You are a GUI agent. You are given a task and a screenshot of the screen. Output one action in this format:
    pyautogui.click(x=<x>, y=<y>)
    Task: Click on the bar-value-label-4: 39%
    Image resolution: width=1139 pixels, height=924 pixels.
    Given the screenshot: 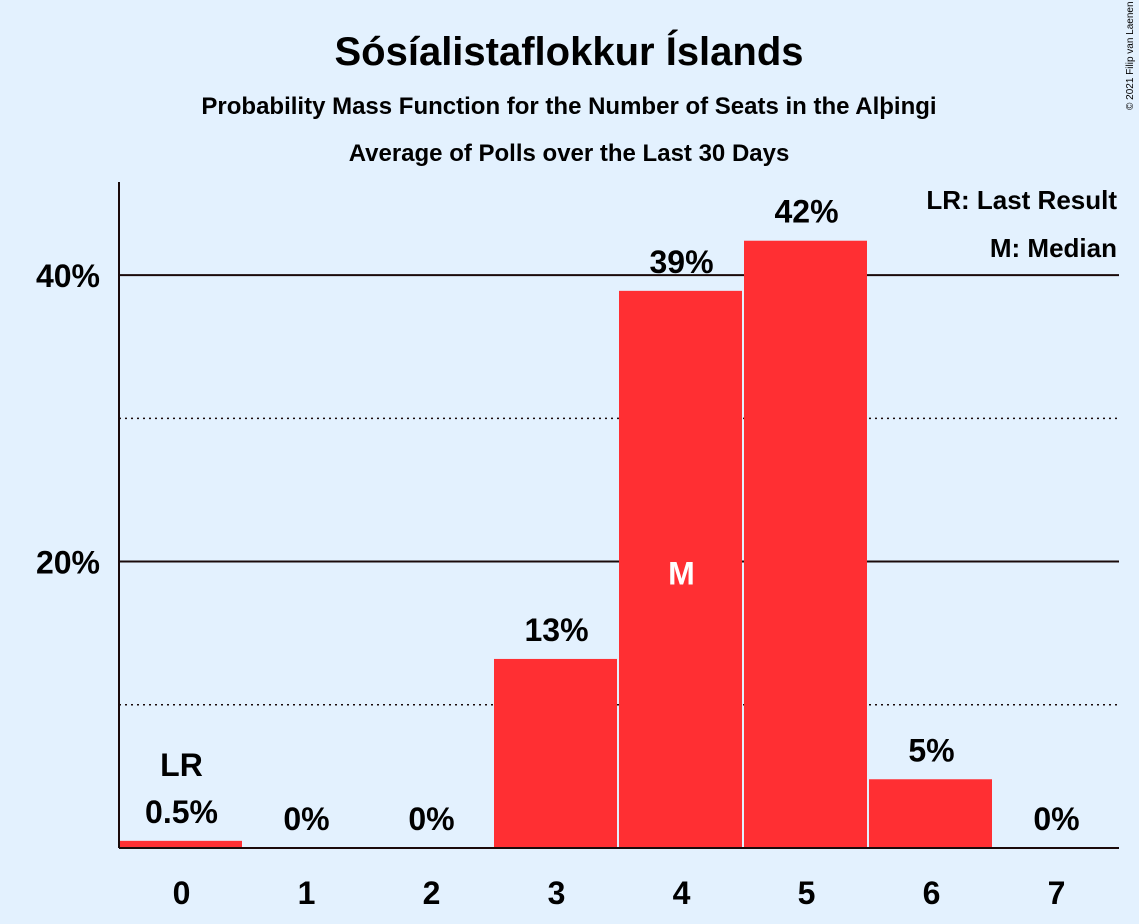 What is the action you would take?
    pyautogui.click(x=681, y=262)
    